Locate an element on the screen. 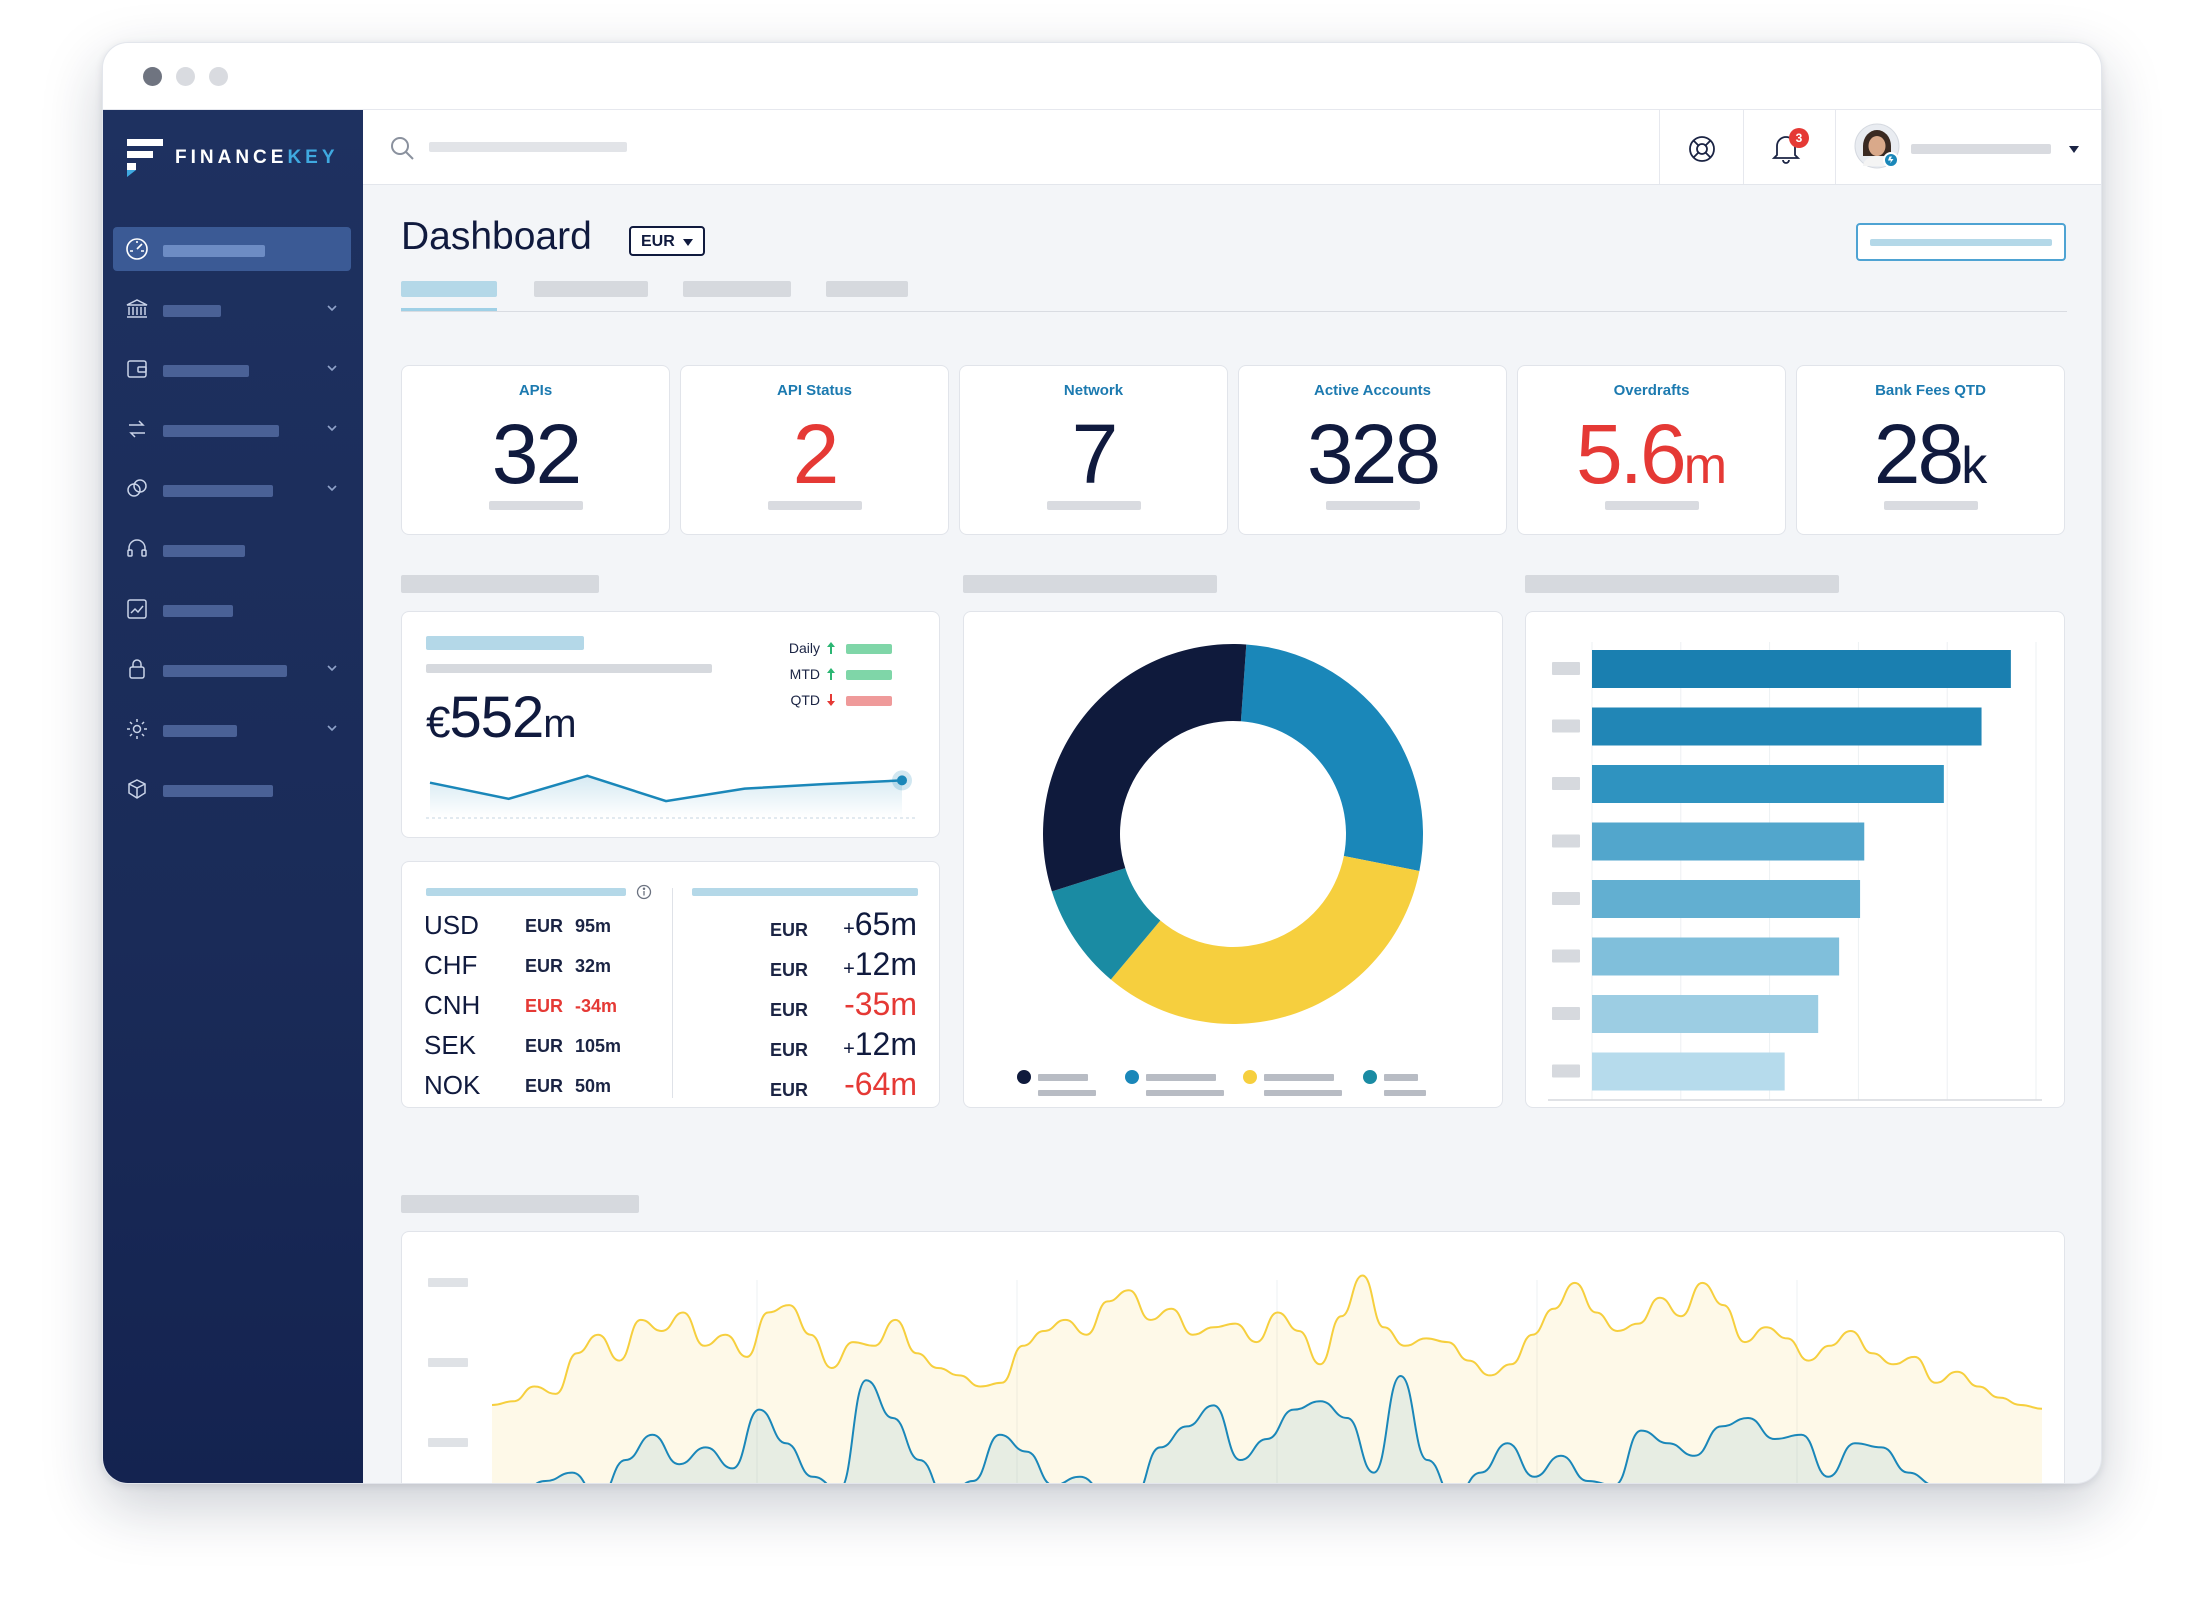 This screenshot has height=1605, width=2200. area-chart-card is located at coordinates (1233, 1357).